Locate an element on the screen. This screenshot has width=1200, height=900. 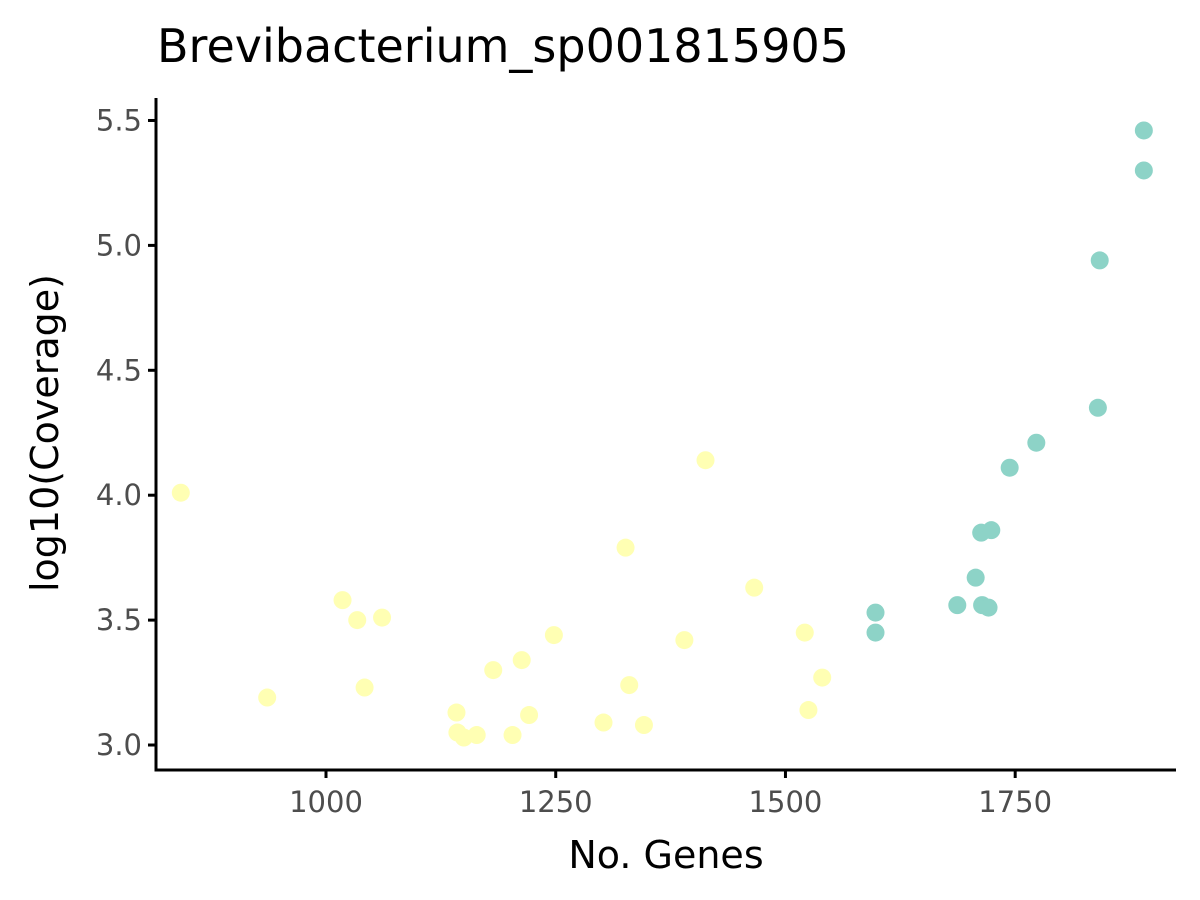
y-tick-label: 3.0 is located at coordinates (119, 745).